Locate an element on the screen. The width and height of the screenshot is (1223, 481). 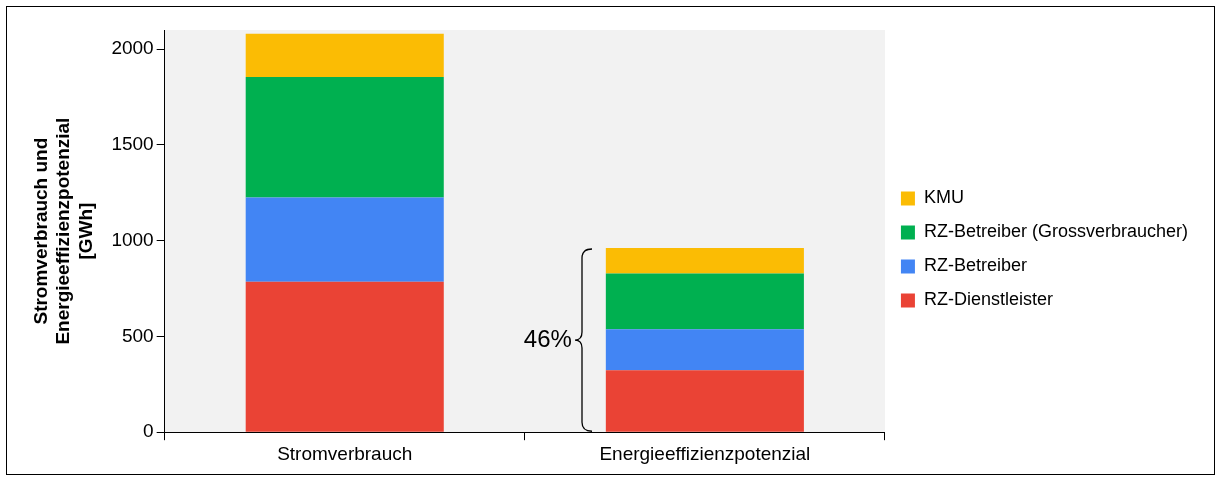
x-tick-label: Energieeffizienzpotenzial is located at coordinates (705, 453).